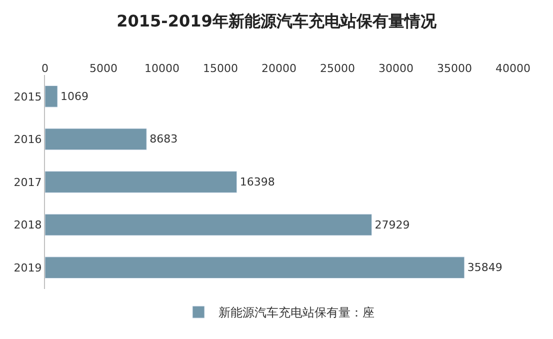 This screenshot has height=339, width=553. Describe the element at coordinates (392, 225) in the screenshot. I see `data-label: 27929` at that location.